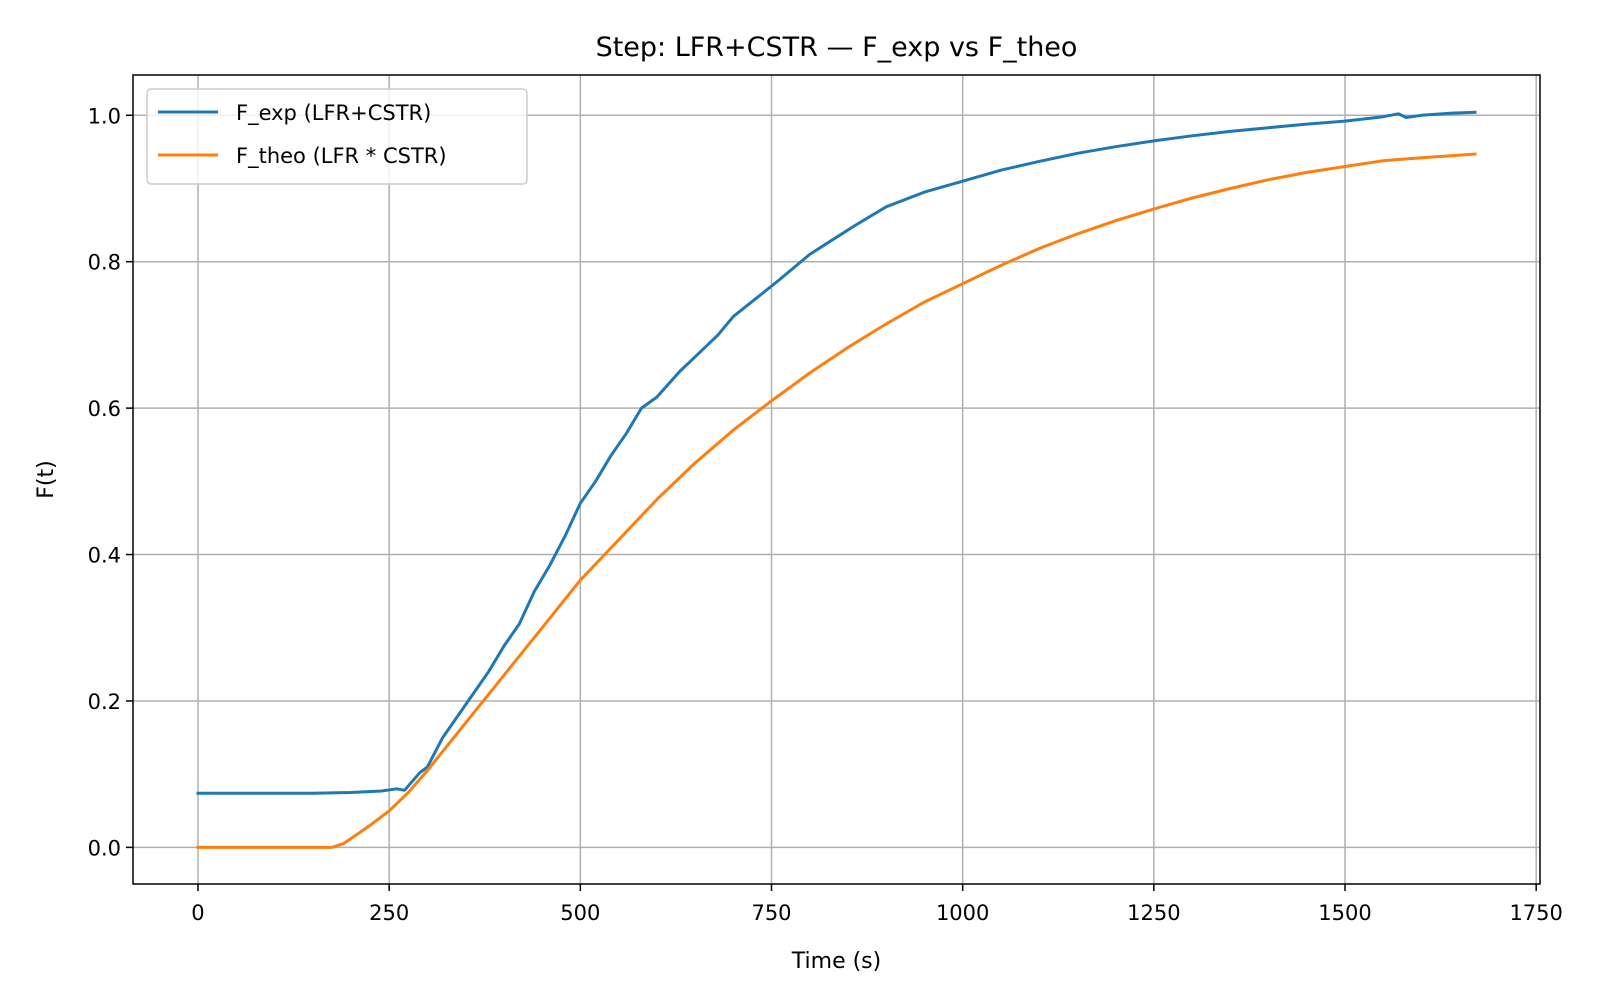  What do you see at coordinates (837, 47) in the screenshot?
I see `chart-title: Step: LFR+CSTR — F_exp vs F_theo` at bounding box center [837, 47].